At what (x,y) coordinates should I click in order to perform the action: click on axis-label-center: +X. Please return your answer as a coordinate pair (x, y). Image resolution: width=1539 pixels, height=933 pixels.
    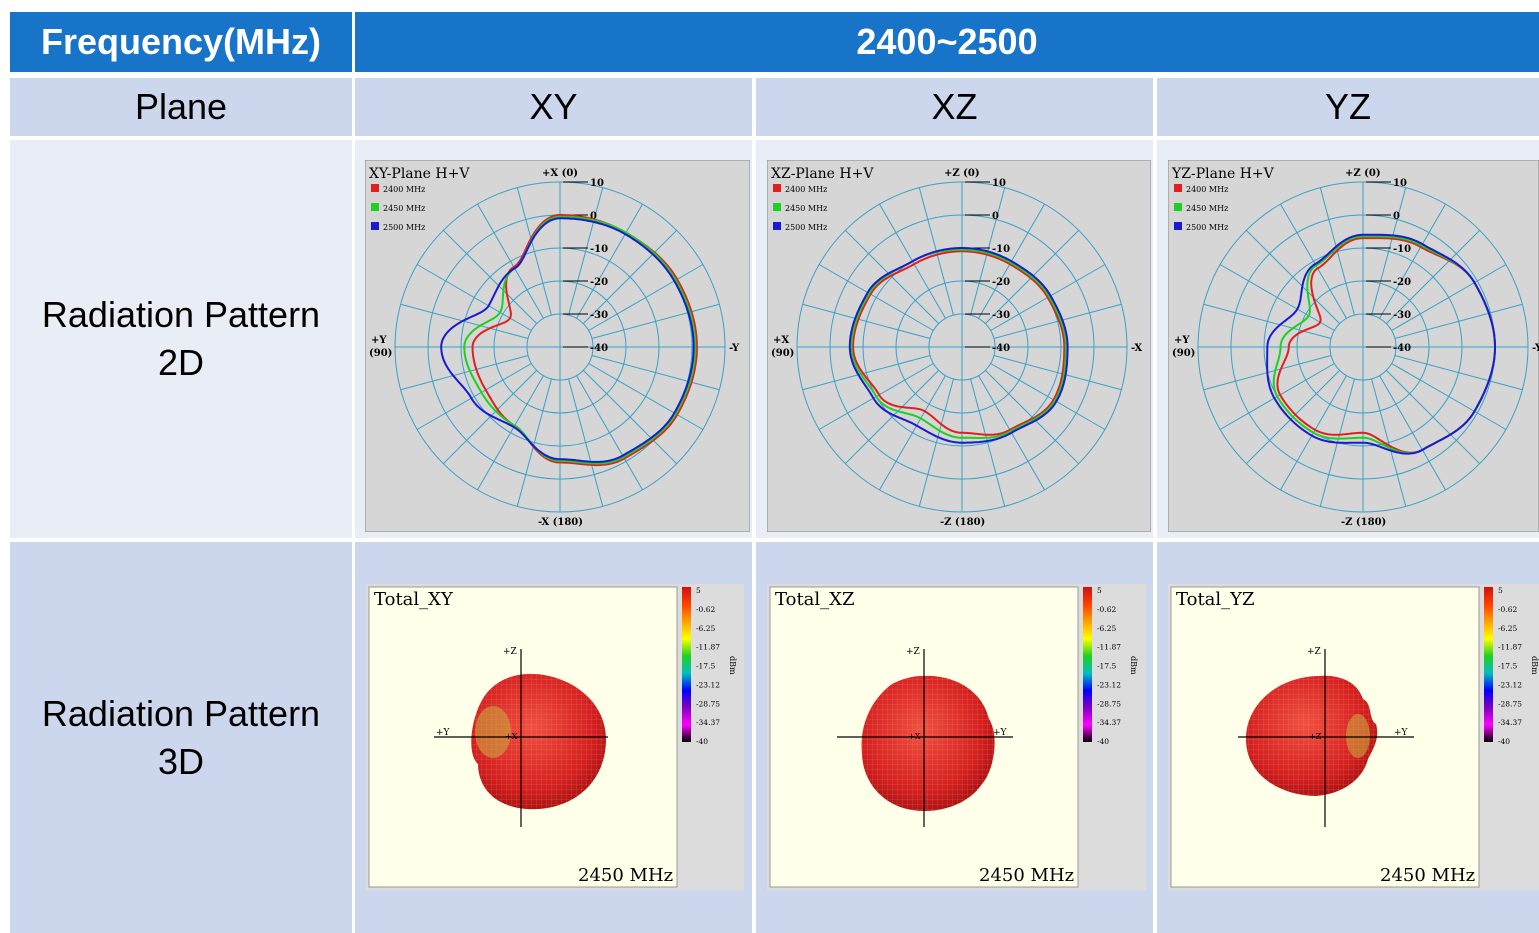
    Looking at the image, I should click on (511, 736).